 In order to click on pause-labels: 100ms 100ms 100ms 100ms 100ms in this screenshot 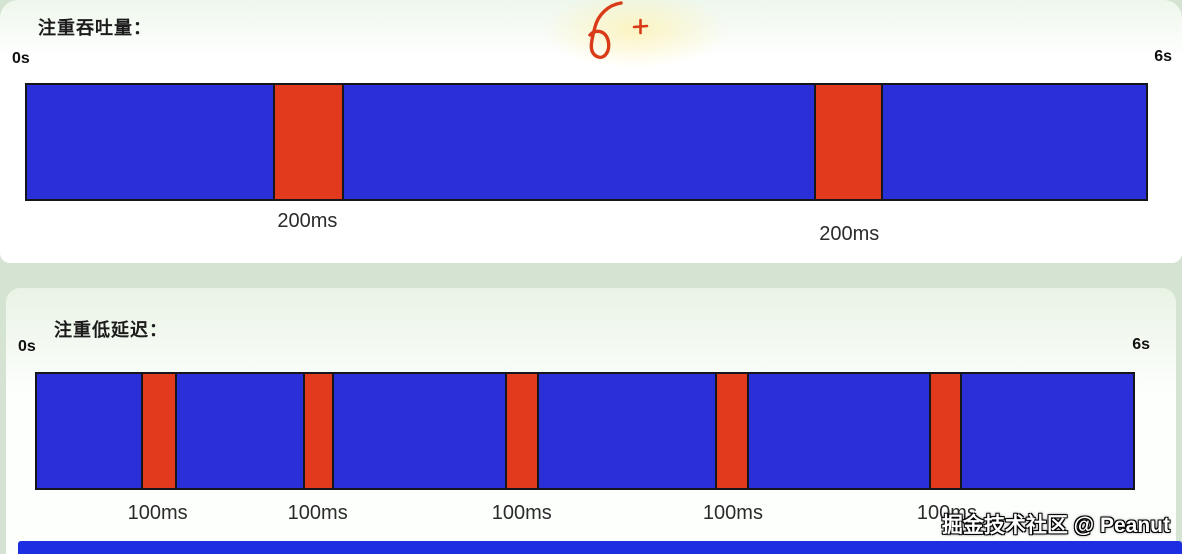, I will do `click(585, 519)`.